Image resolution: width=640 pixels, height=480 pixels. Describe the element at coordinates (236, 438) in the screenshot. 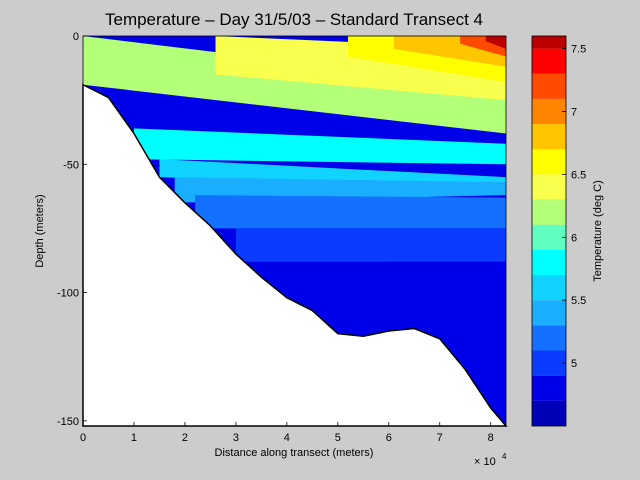

I see `x-tick-label: 3` at that location.